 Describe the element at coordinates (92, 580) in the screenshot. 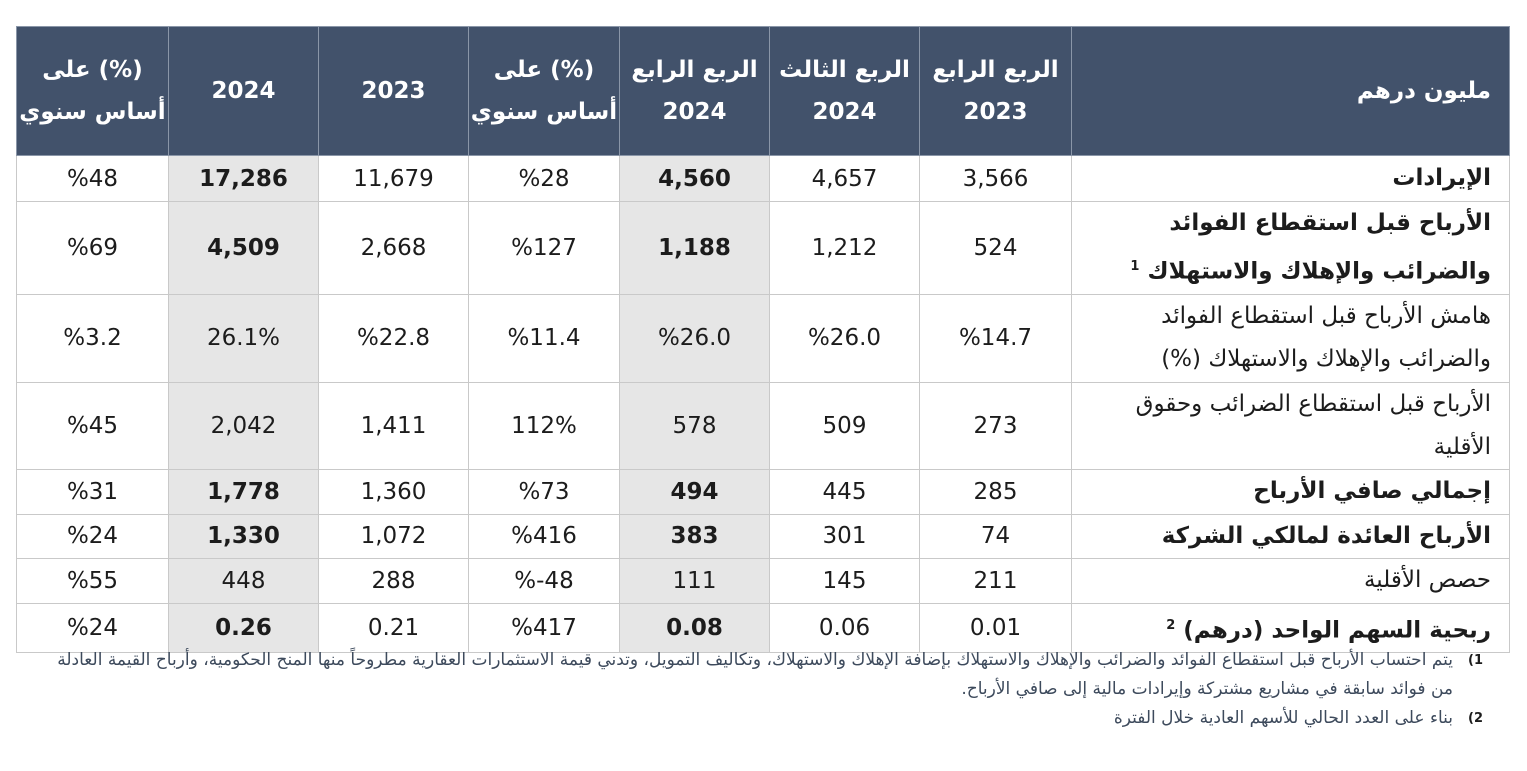

I see `table-cell: %55` at that location.